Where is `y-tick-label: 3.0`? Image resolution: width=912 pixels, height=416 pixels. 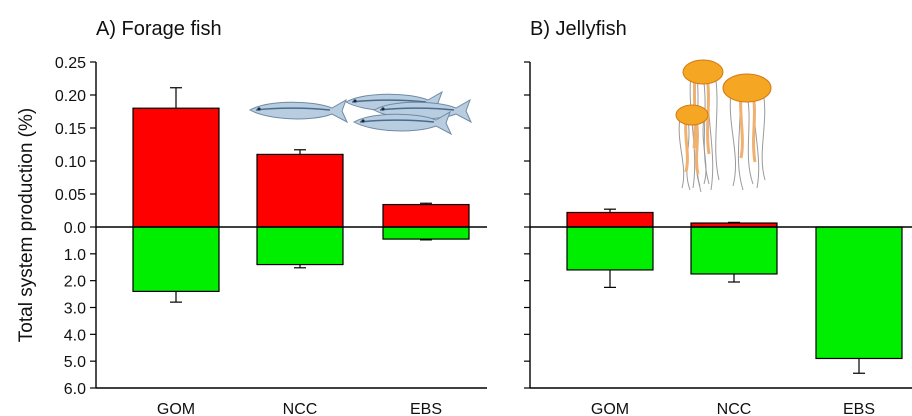 y-tick-label: 3.0 is located at coordinates (75, 309).